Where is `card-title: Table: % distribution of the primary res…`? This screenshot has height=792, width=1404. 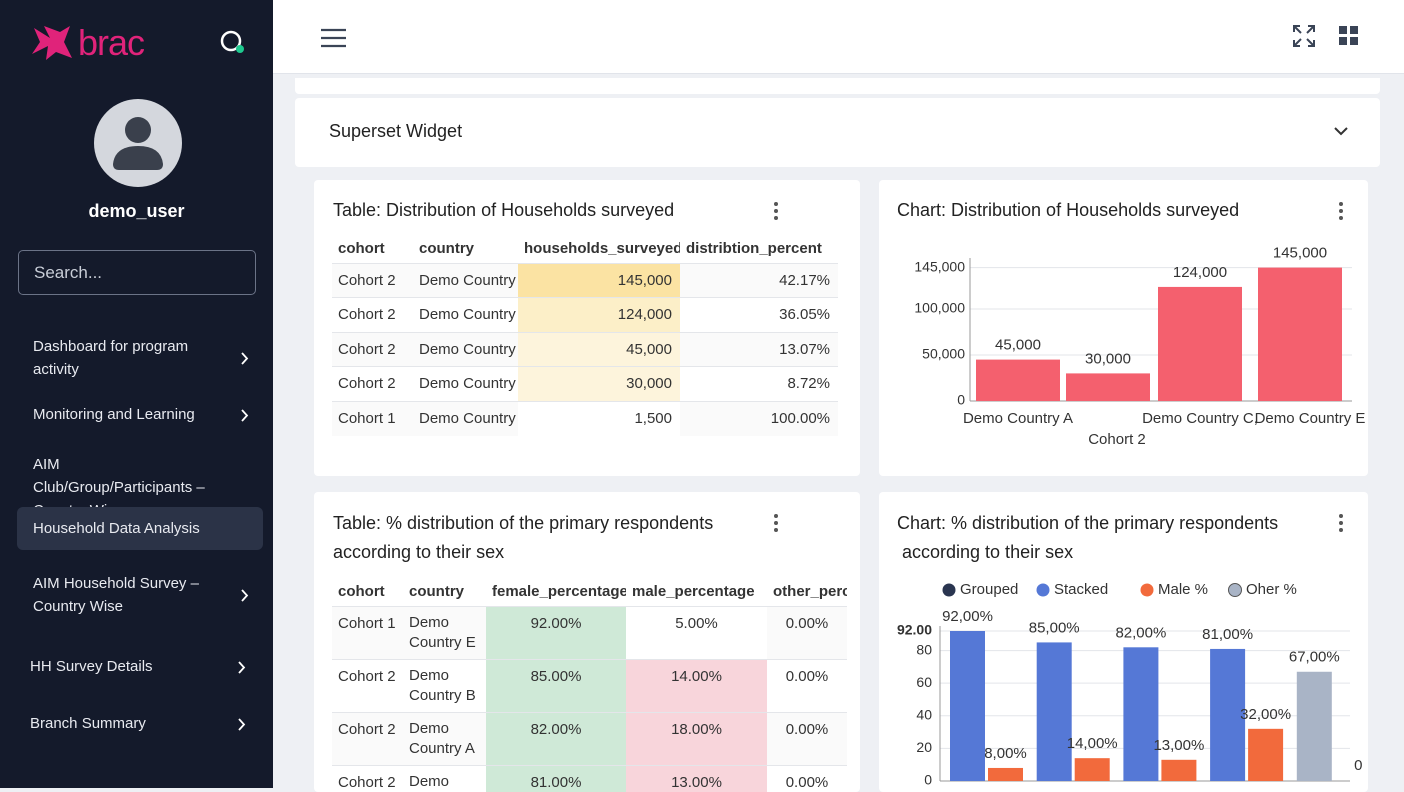 card-title: Table: % distribution of the primary res… is located at coordinates (523, 537).